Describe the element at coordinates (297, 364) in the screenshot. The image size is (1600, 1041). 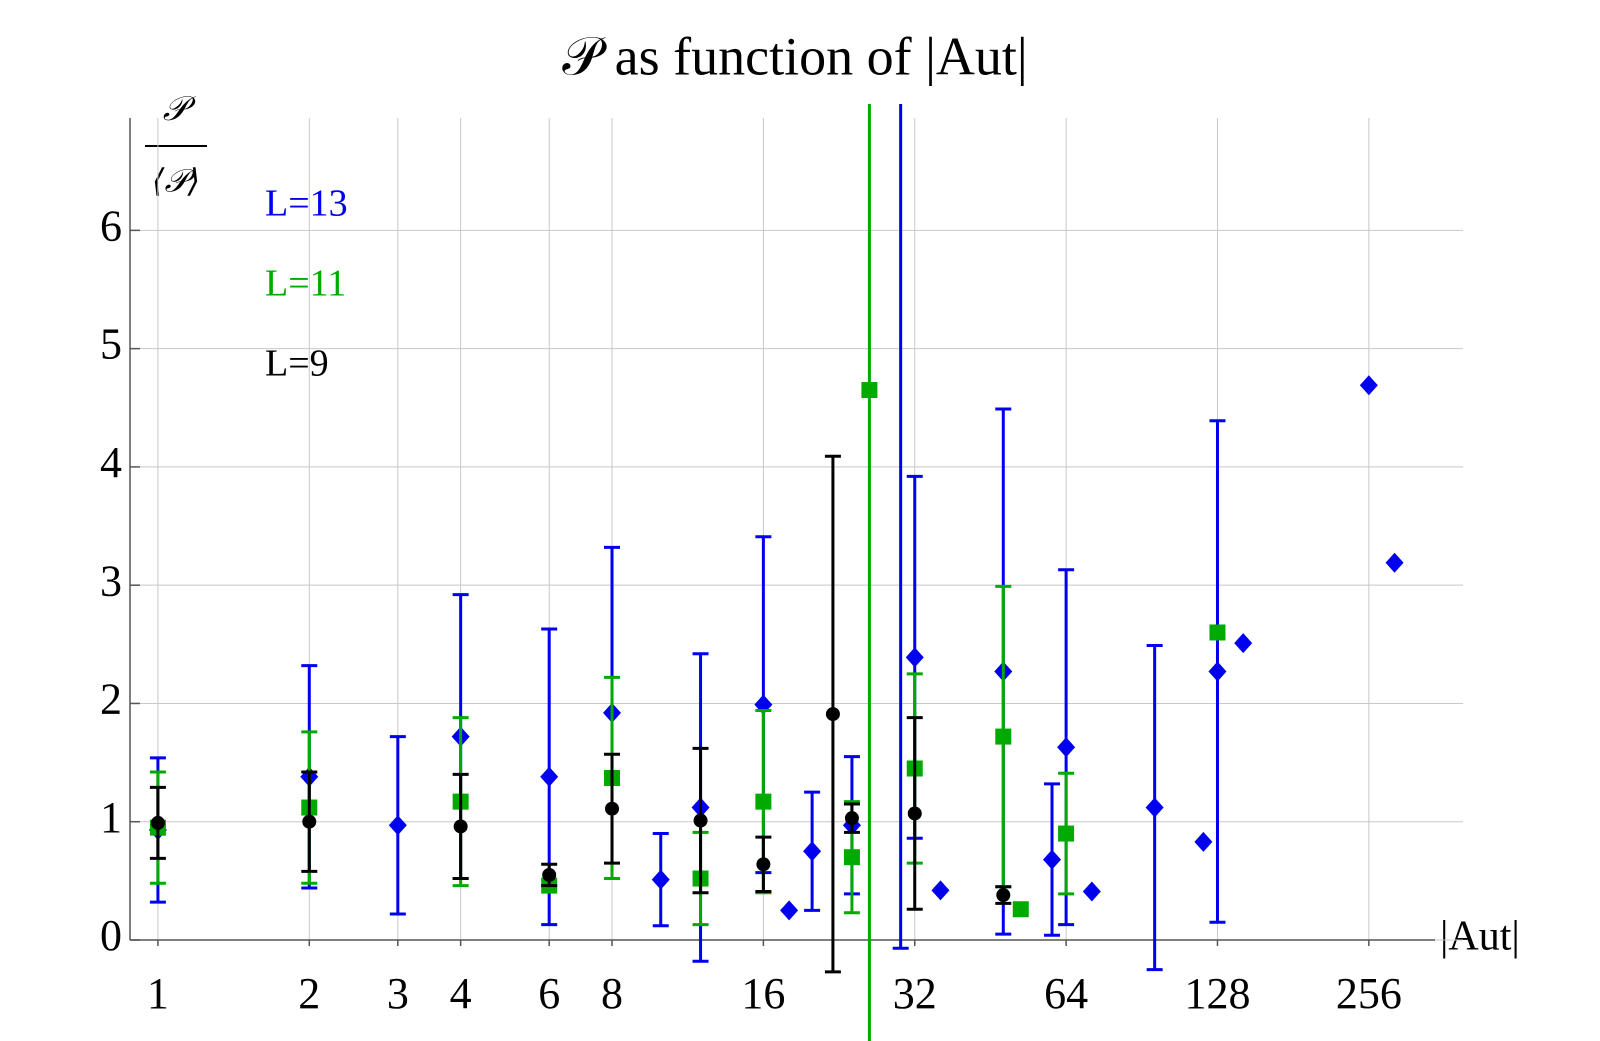
I see `legend-entry: L=9` at that location.